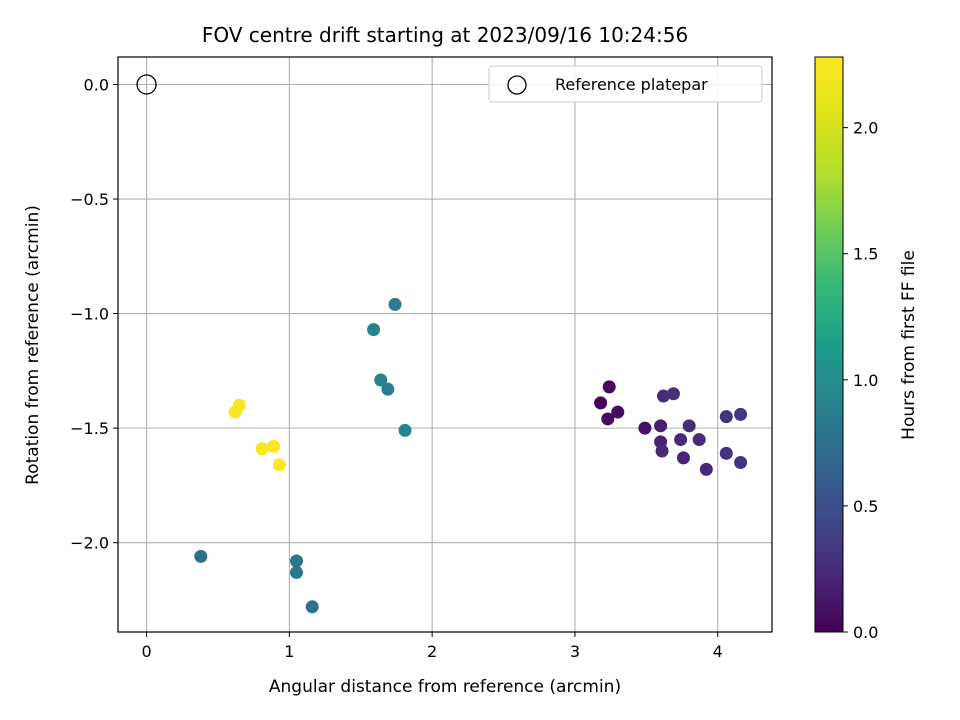  I want to click on legend-box, so click(625, 84).